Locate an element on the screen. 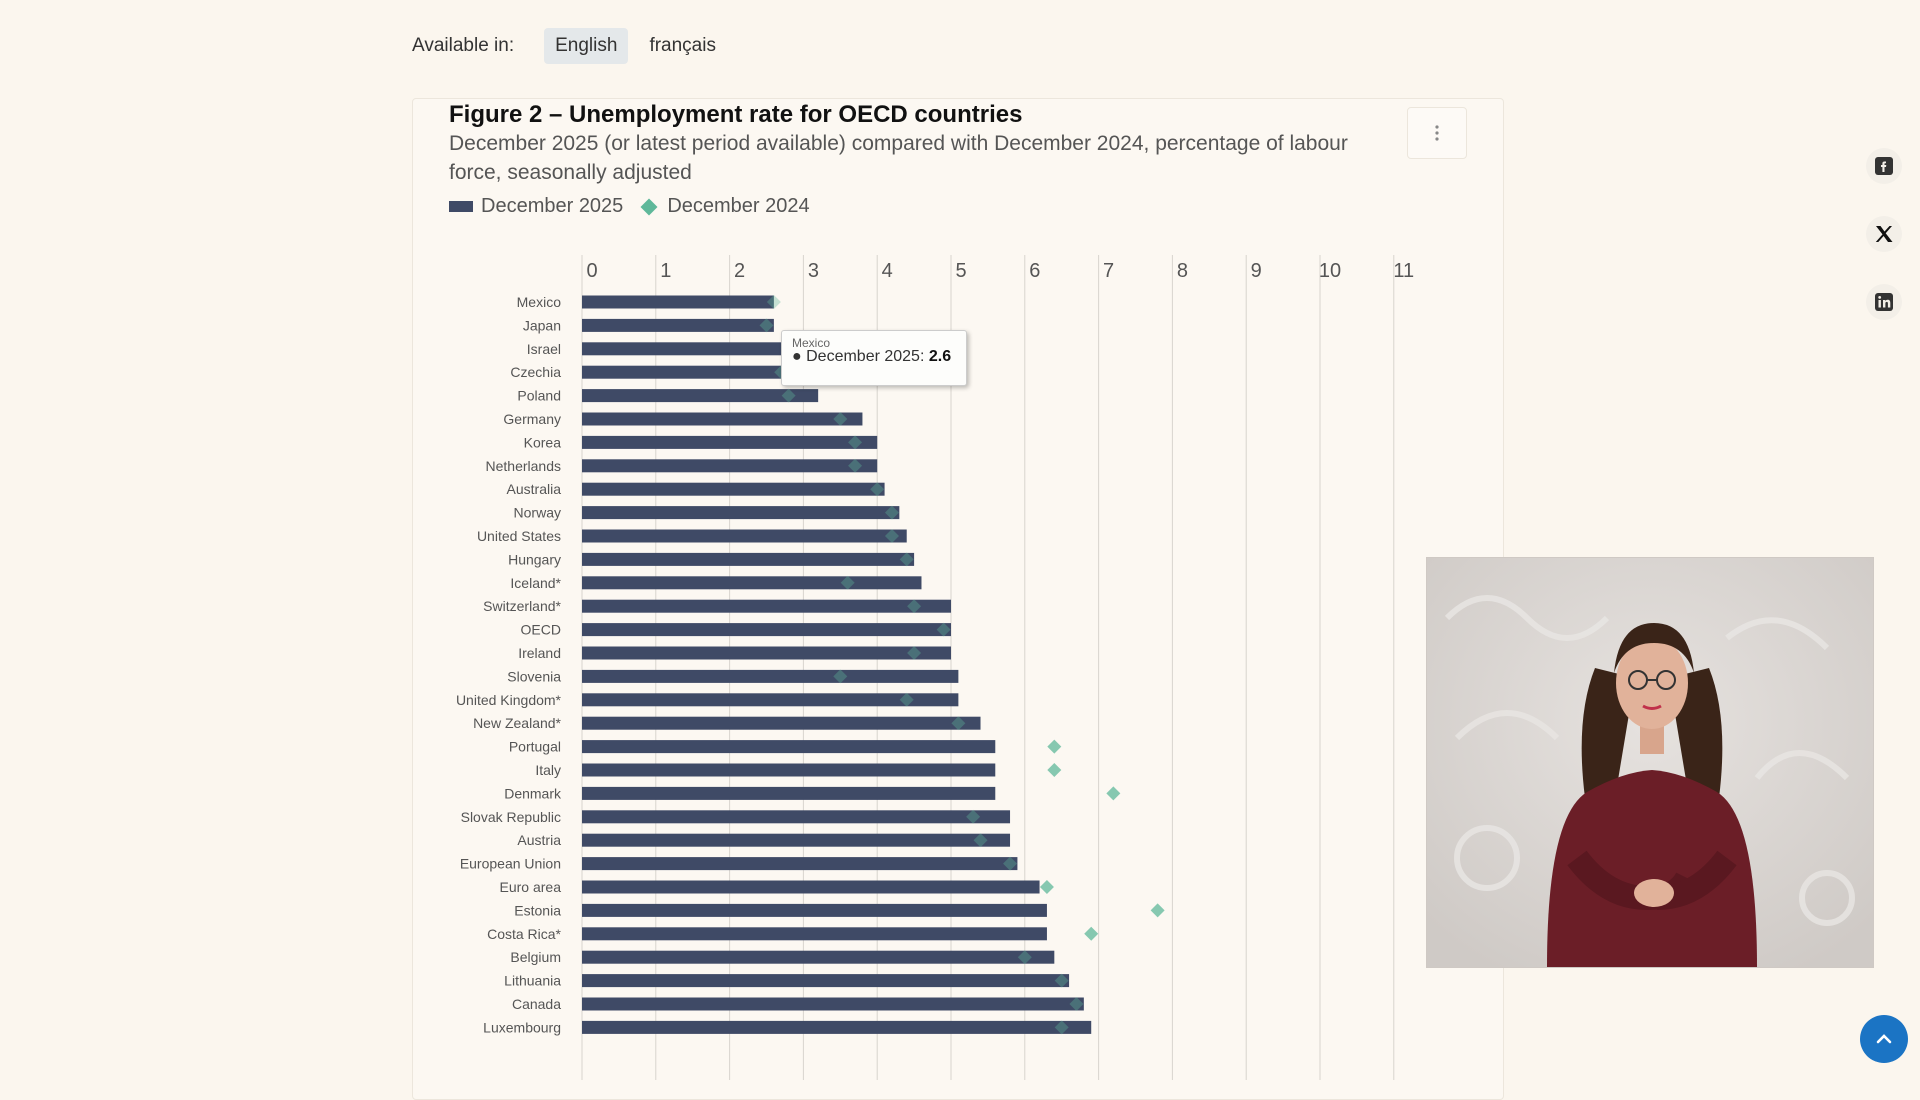 The width and height of the screenshot is (1920, 1100). x-tick-label: 3 is located at coordinates (813, 271).